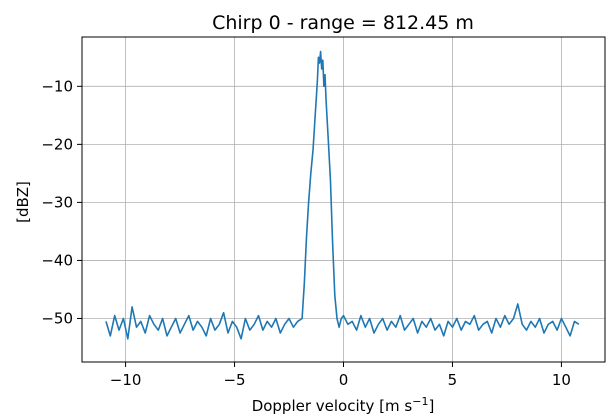 The image size is (611, 414). What do you see at coordinates (23, 202) in the screenshot?
I see `y-axis-label: [dBZ]` at bounding box center [23, 202].